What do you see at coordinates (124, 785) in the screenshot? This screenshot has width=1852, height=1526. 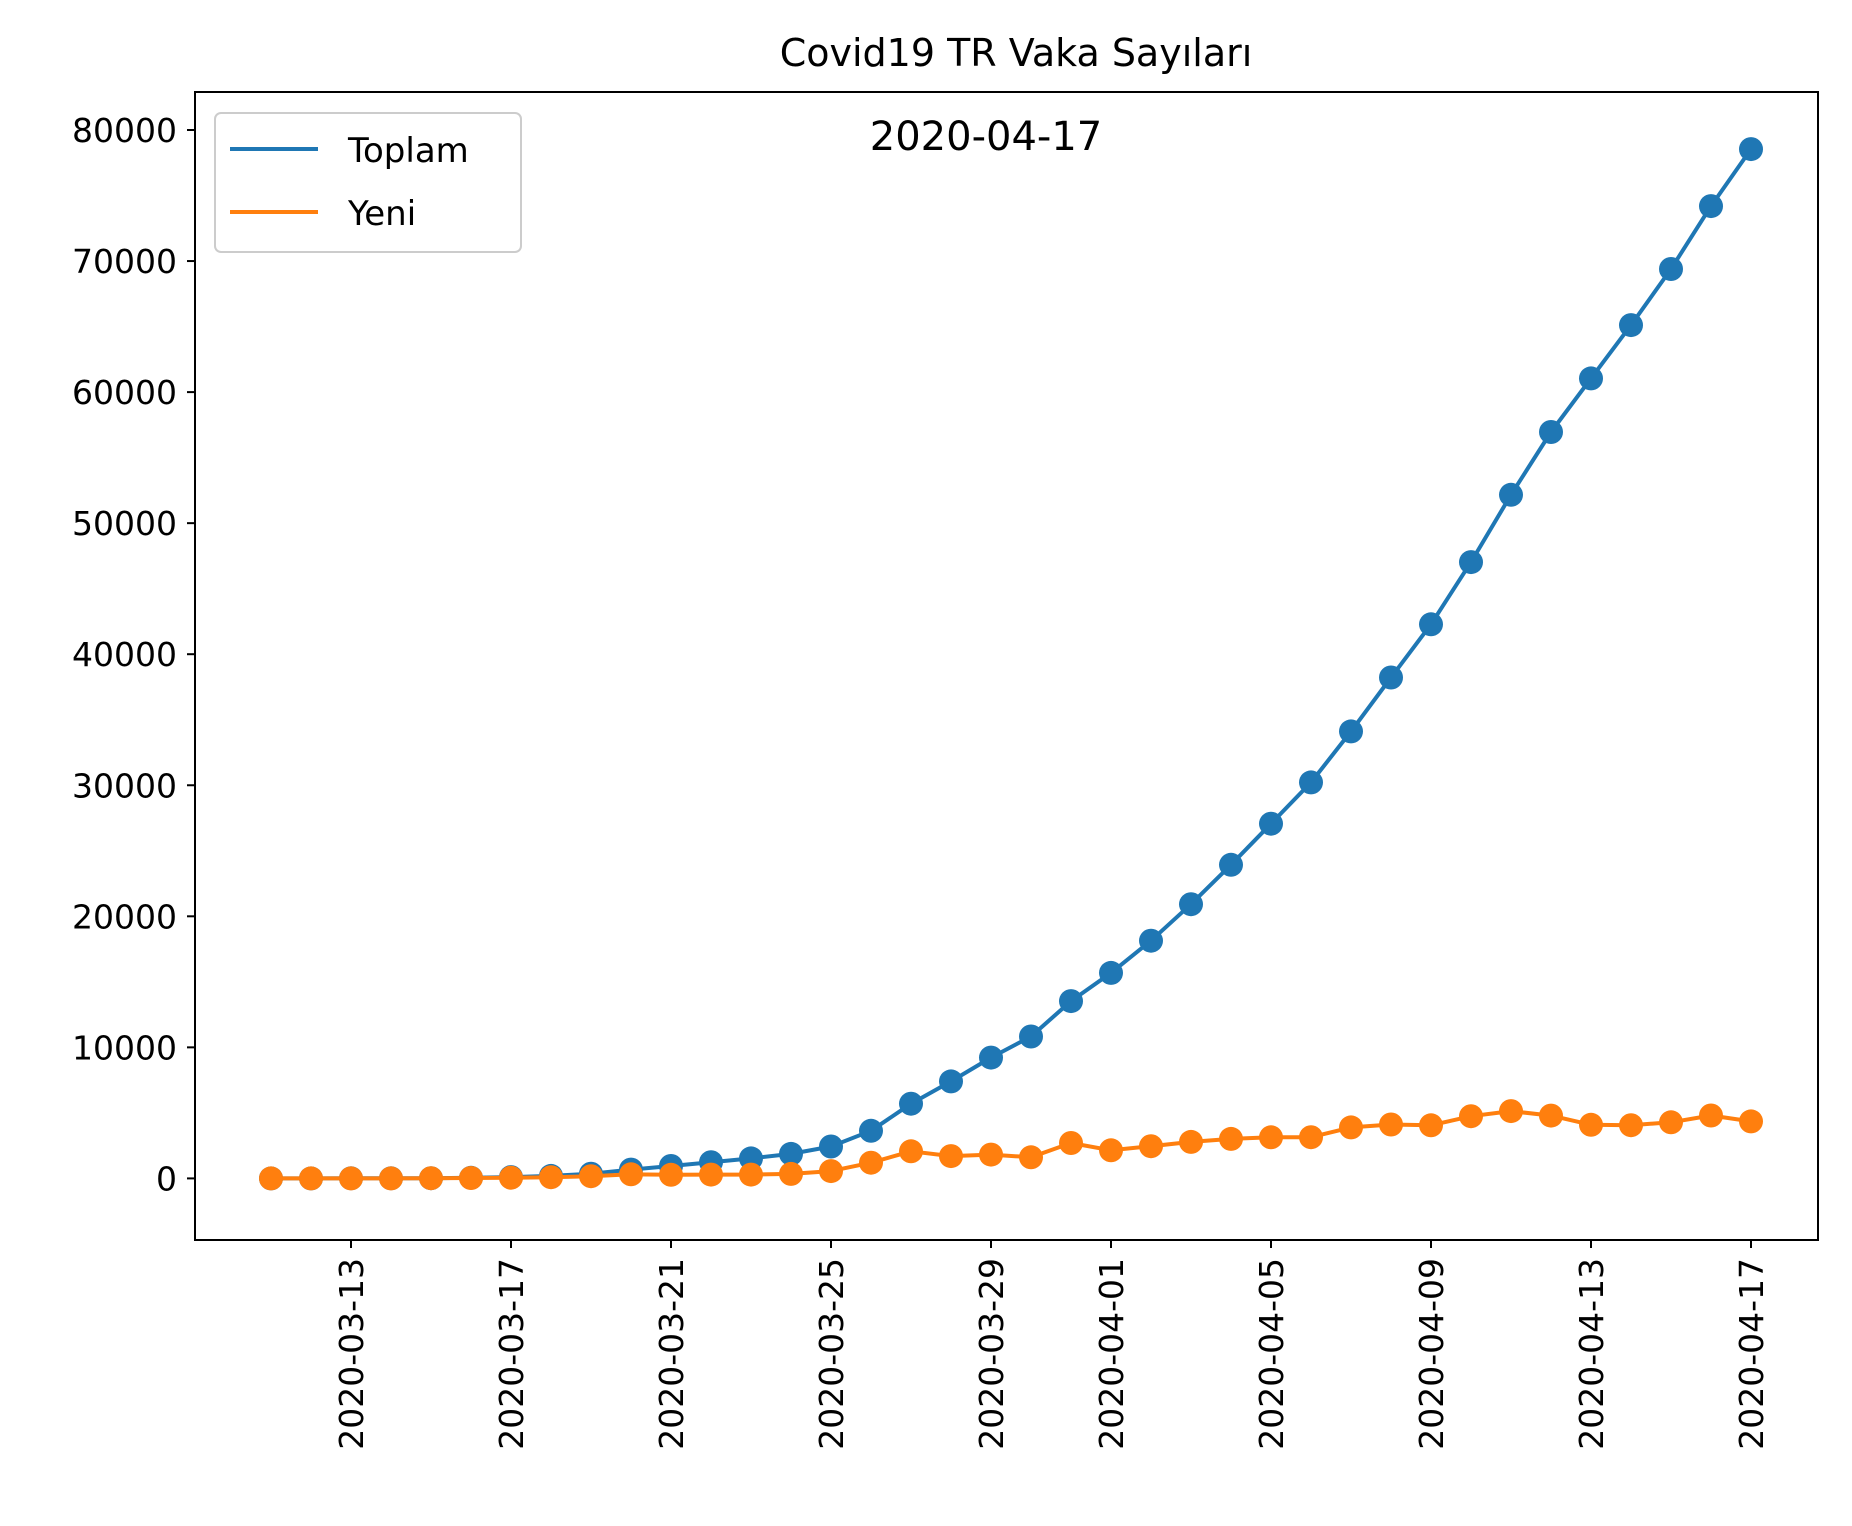 I see `y-tick-label: 30000` at bounding box center [124, 785].